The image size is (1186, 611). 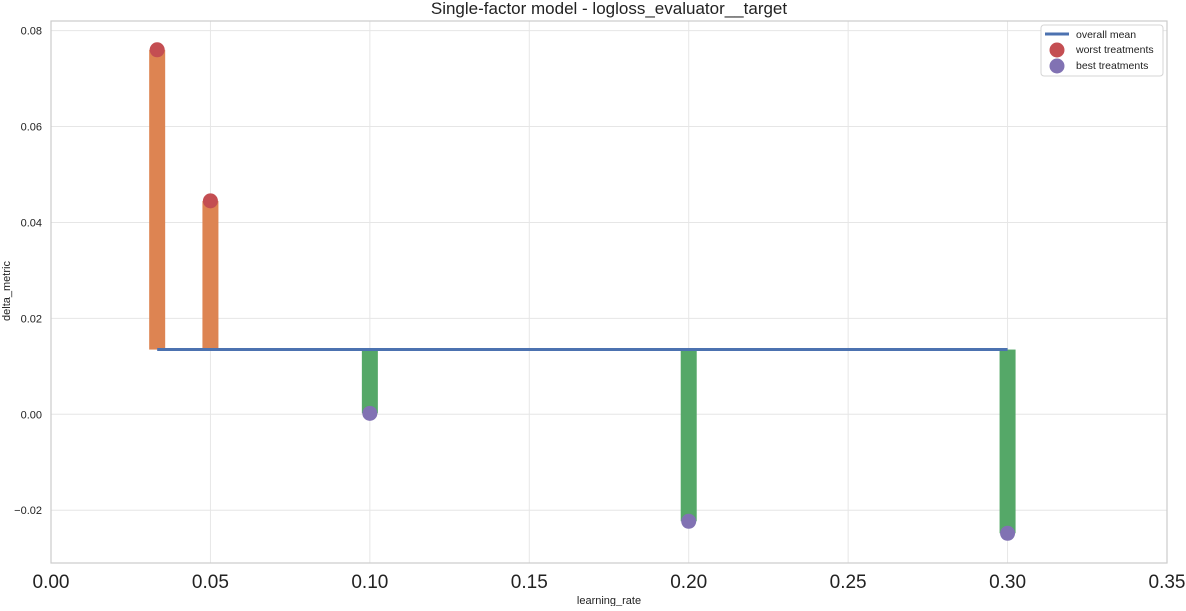 What do you see at coordinates (210, 582) in the screenshot?
I see `x-tick-label: 0.05` at bounding box center [210, 582].